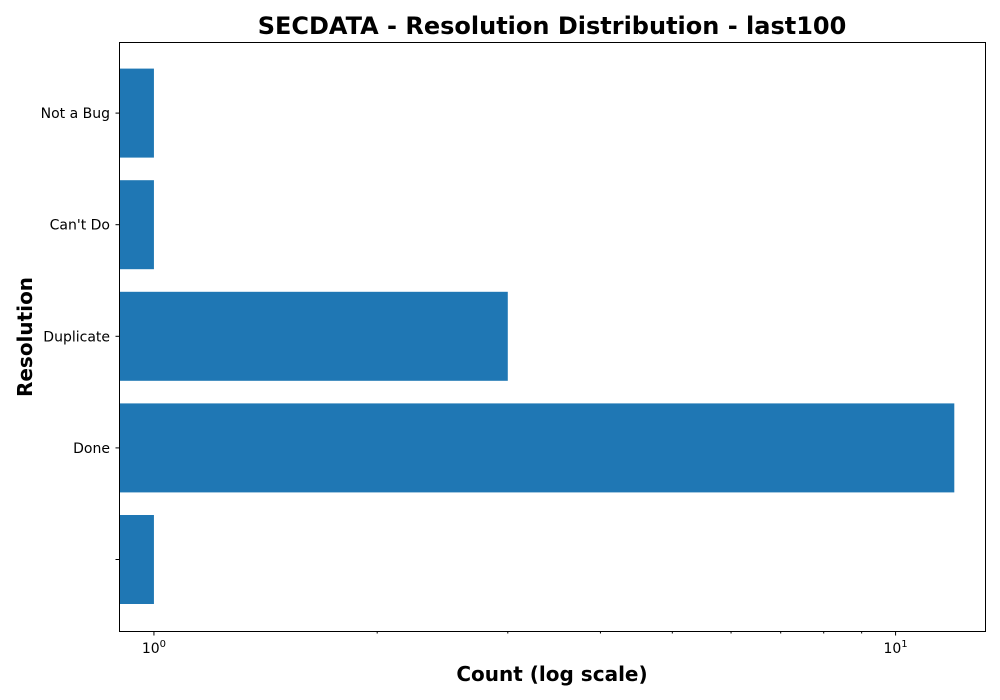  I want to click on y-tick-label: Duplicate, so click(76, 337).